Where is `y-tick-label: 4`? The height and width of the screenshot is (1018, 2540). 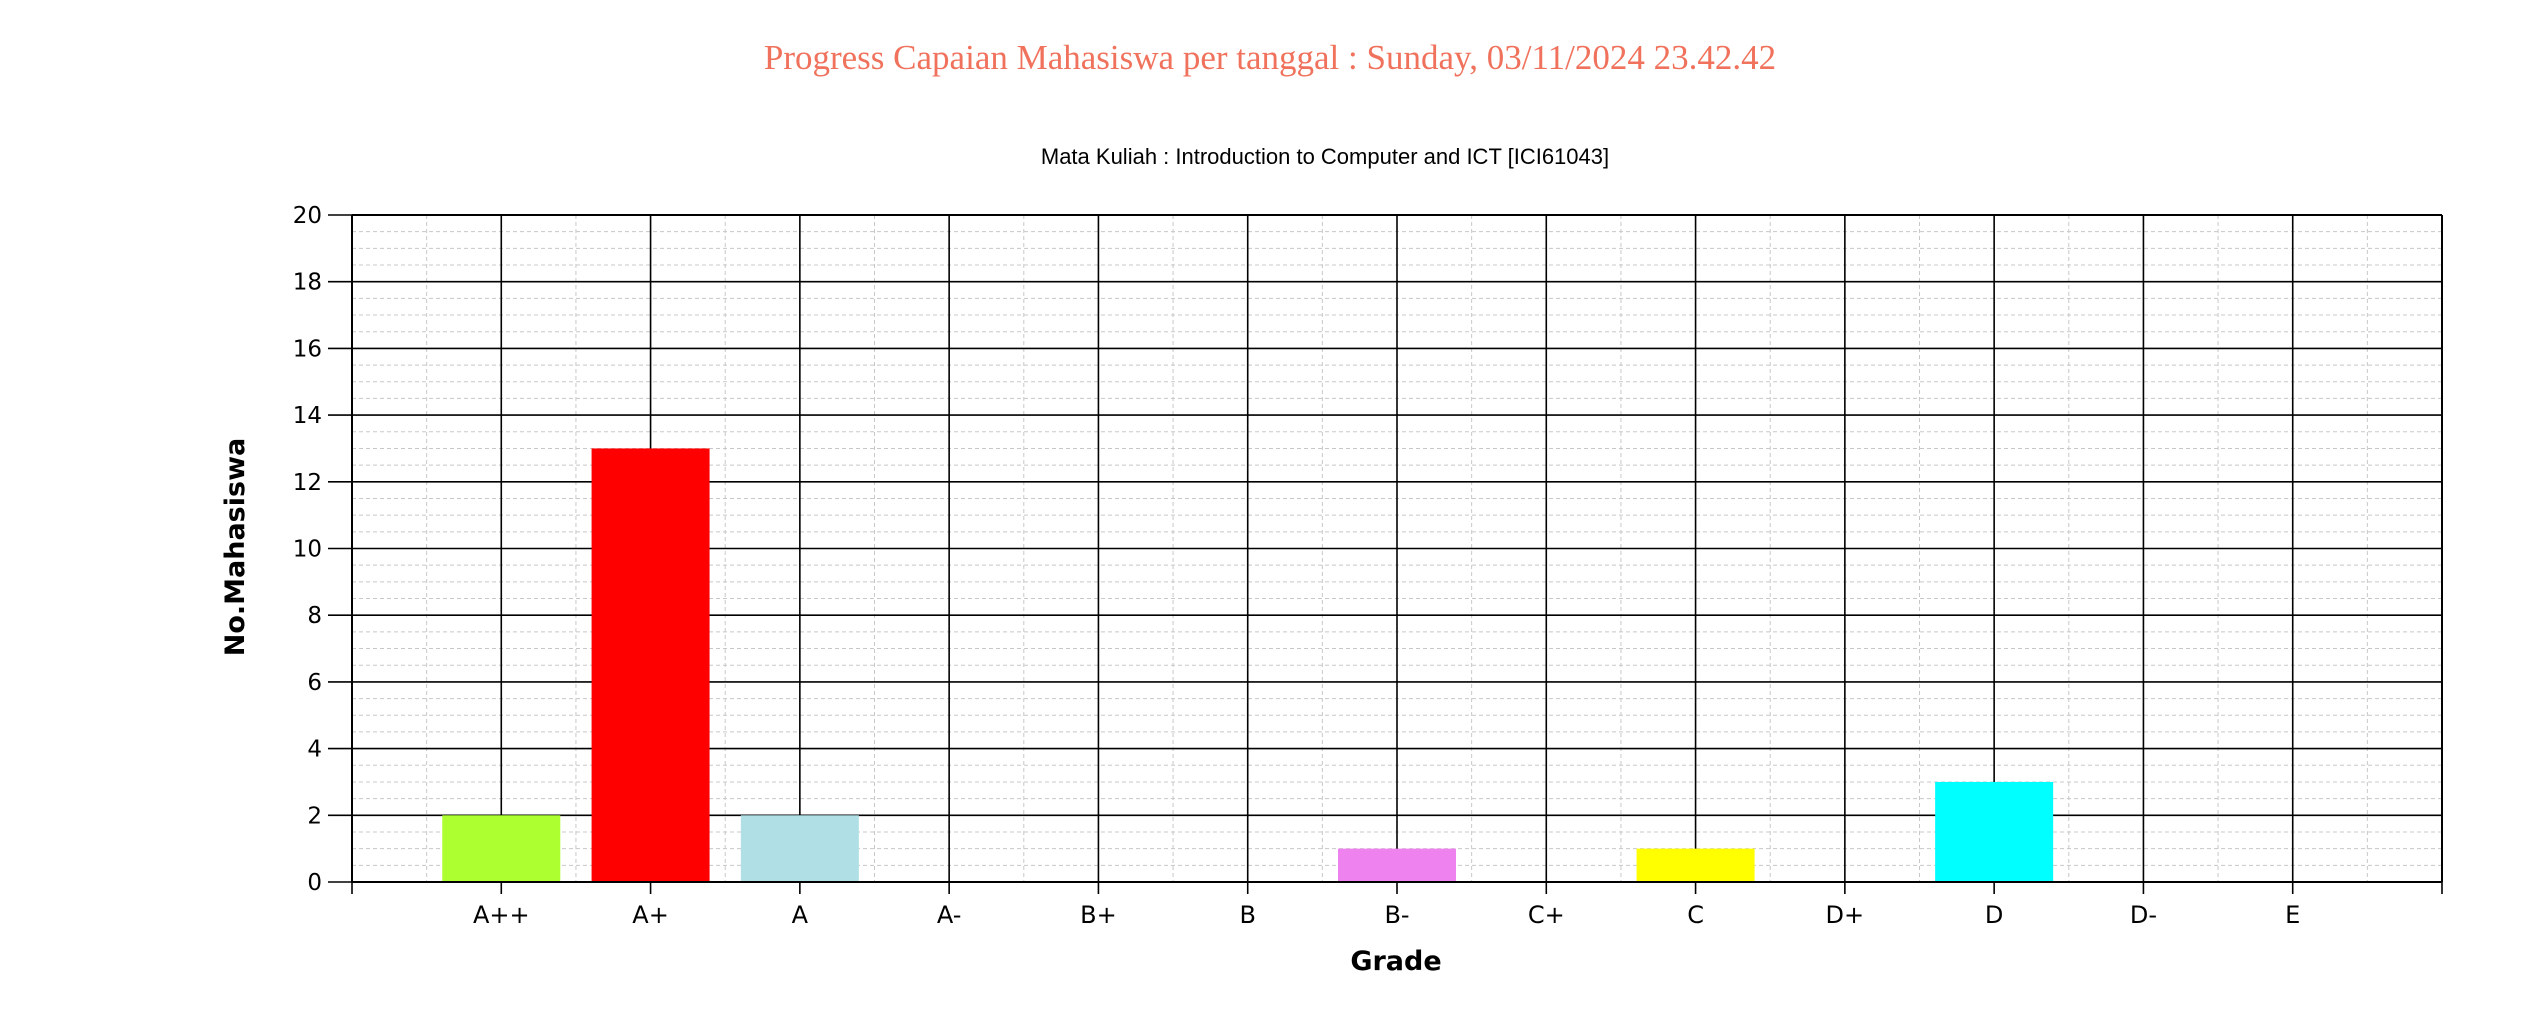 y-tick-label: 4 is located at coordinates (314, 750).